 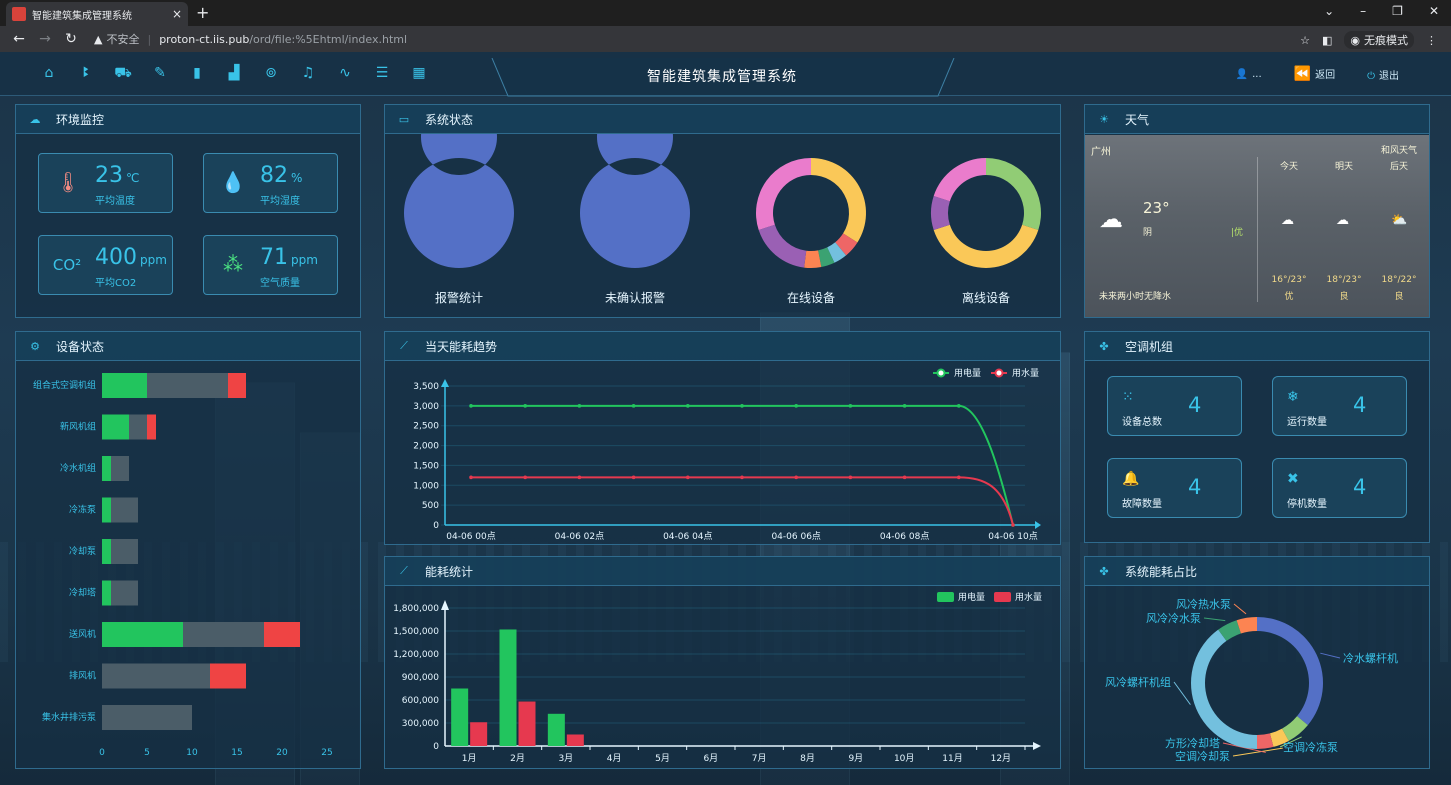 I want to click on reload-icon: ↻, so click(x=71, y=39).